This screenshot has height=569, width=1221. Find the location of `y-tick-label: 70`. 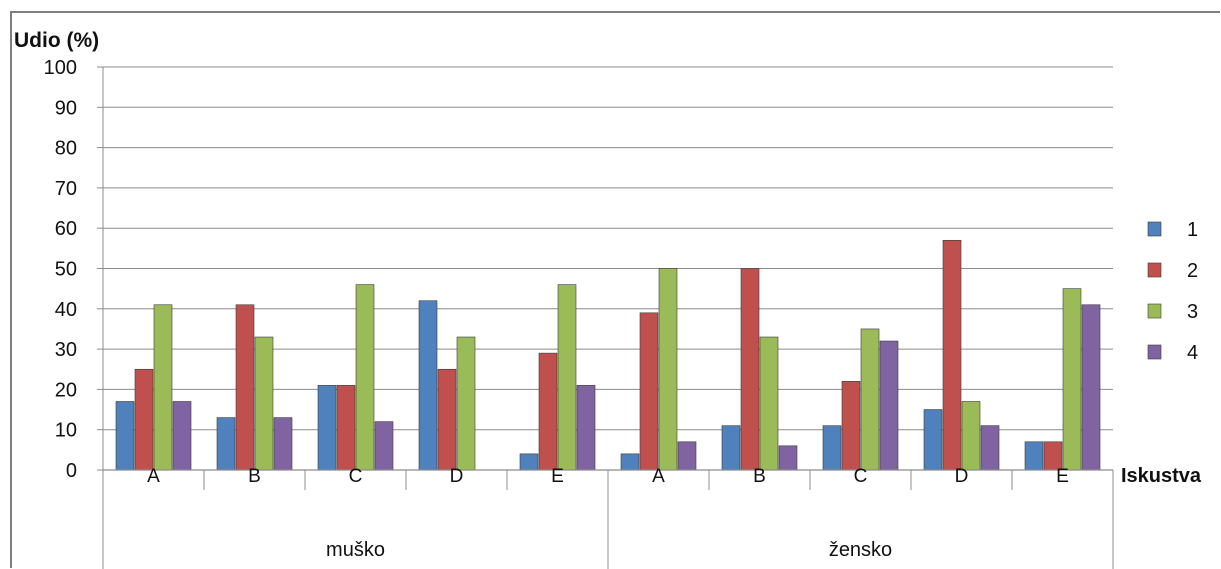

y-tick-label: 70 is located at coordinates (66, 189).